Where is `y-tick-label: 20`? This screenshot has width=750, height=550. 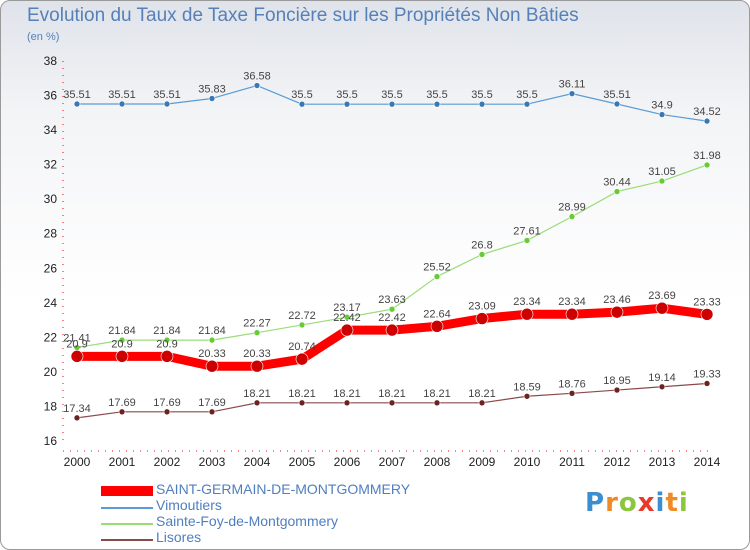 y-tick-label: 20 is located at coordinates (51, 372).